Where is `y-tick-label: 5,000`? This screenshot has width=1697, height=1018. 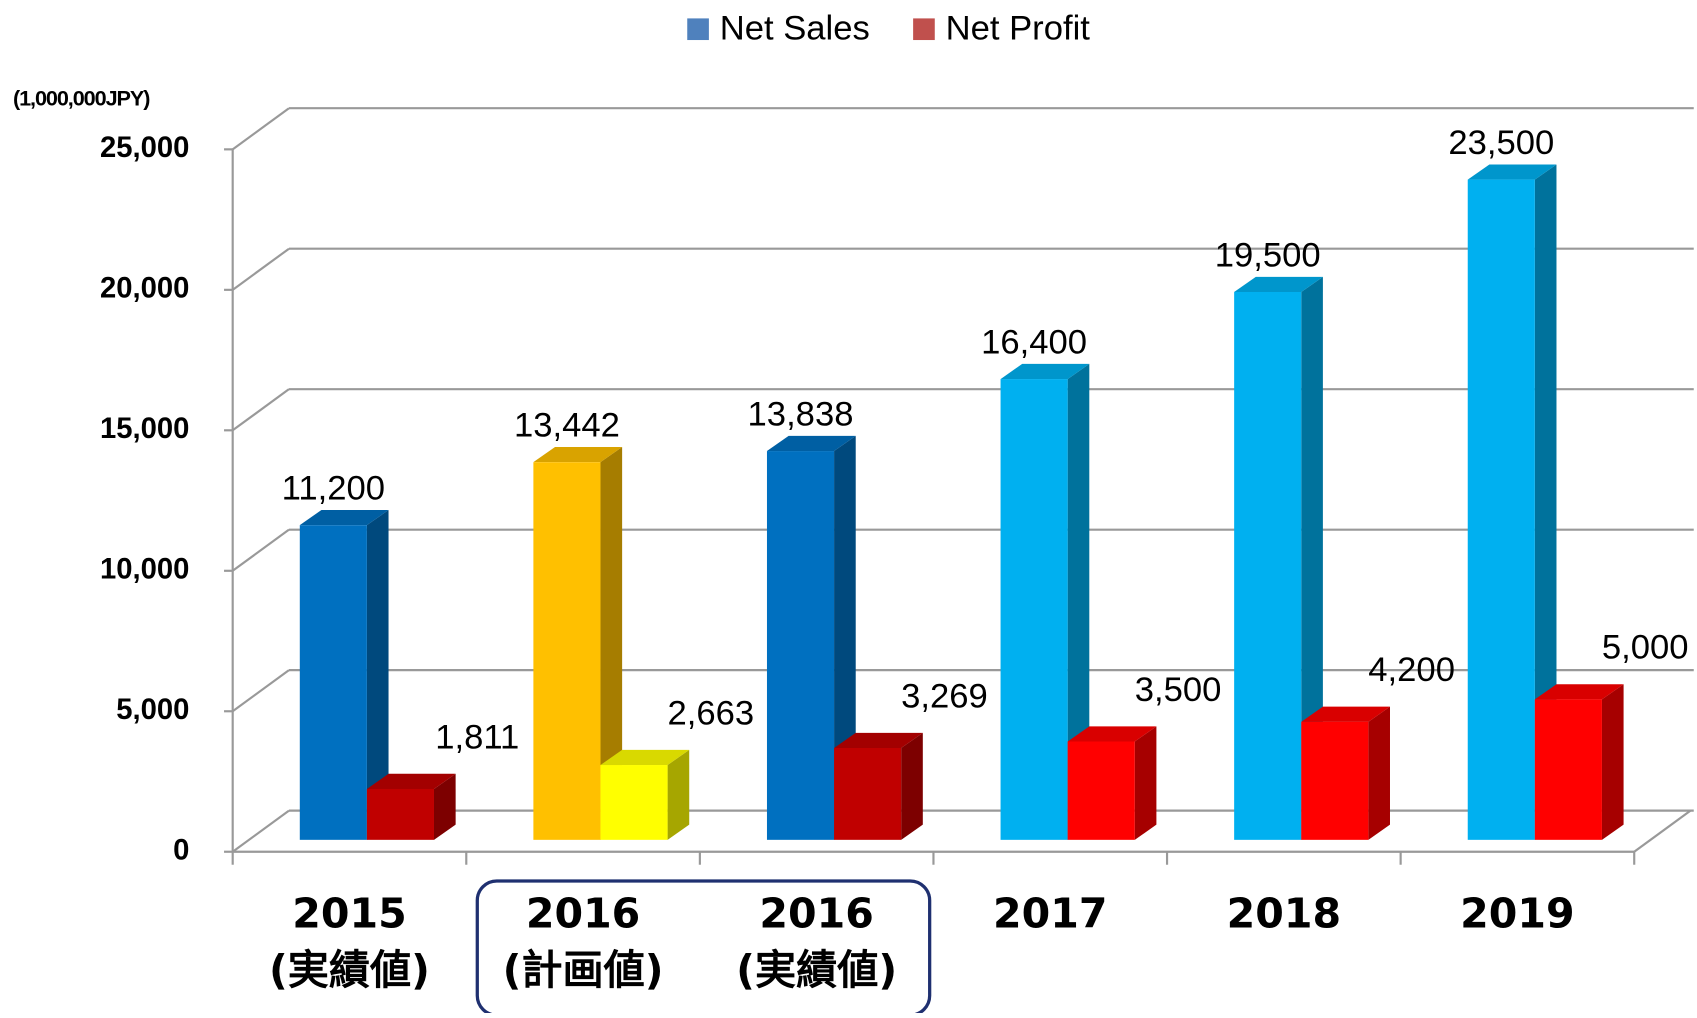 y-tick-label: 5,000 is located at coordinates (152, 710).